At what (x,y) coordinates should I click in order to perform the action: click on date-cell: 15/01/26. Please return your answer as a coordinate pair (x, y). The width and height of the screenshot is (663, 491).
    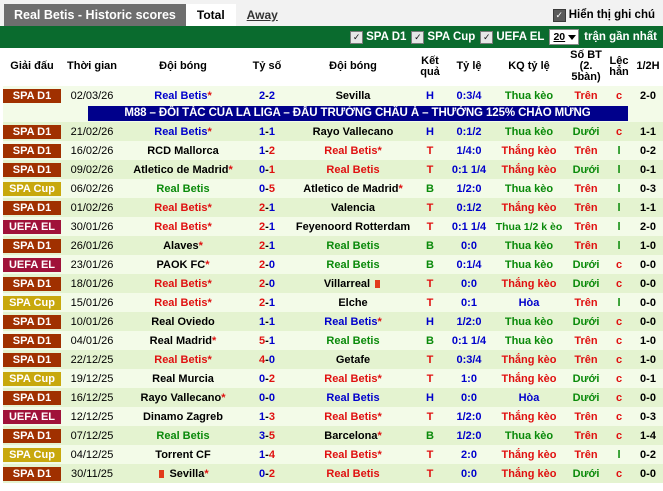
    Looking at the image, I should click on (92, 302).